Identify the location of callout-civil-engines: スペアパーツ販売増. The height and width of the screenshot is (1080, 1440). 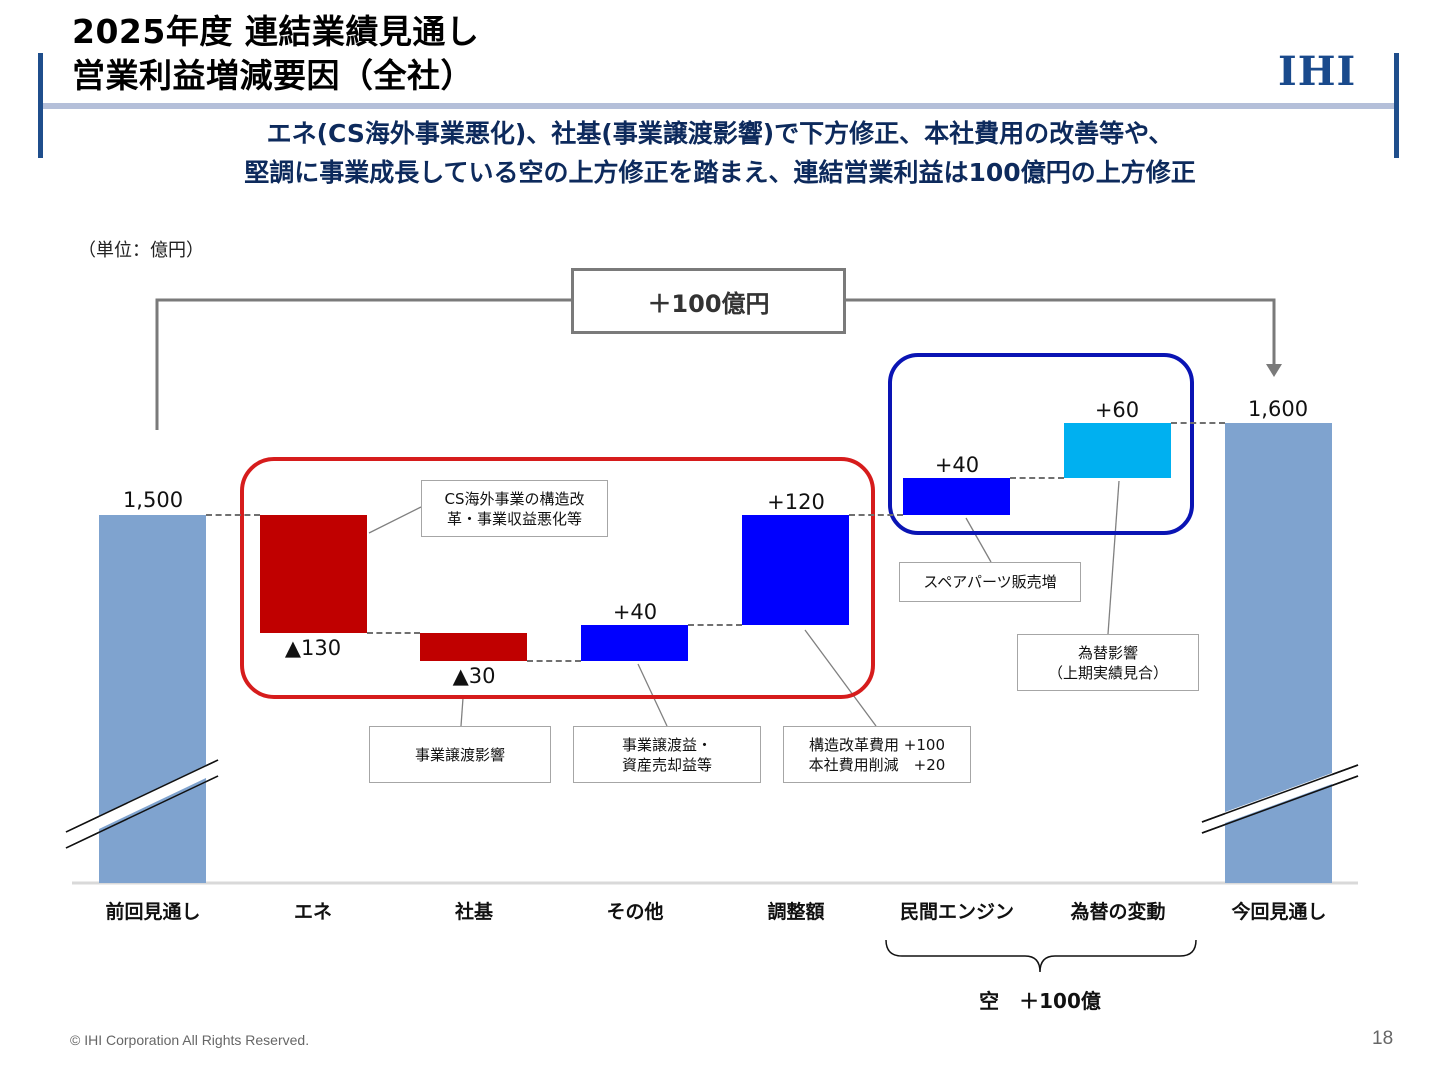
(990, 582).